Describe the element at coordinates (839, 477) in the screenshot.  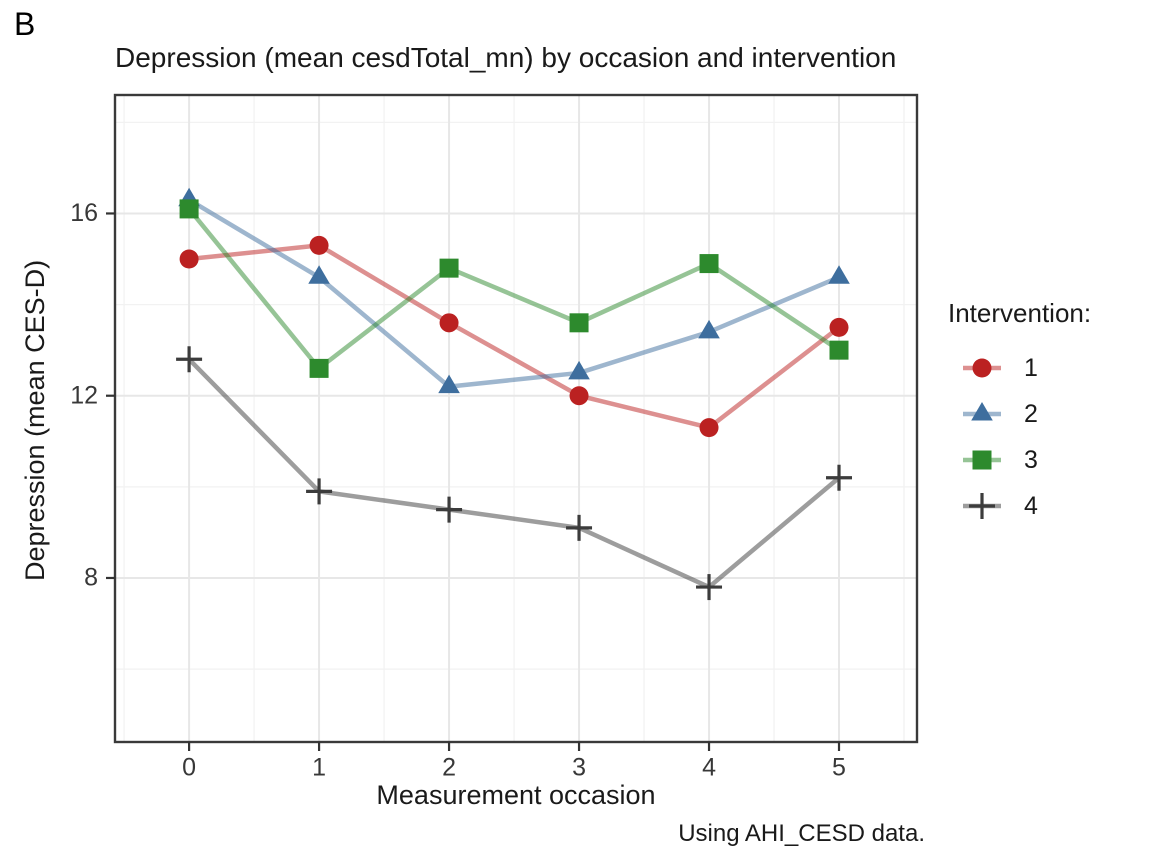
I see `marker-s4-x5` at that location.